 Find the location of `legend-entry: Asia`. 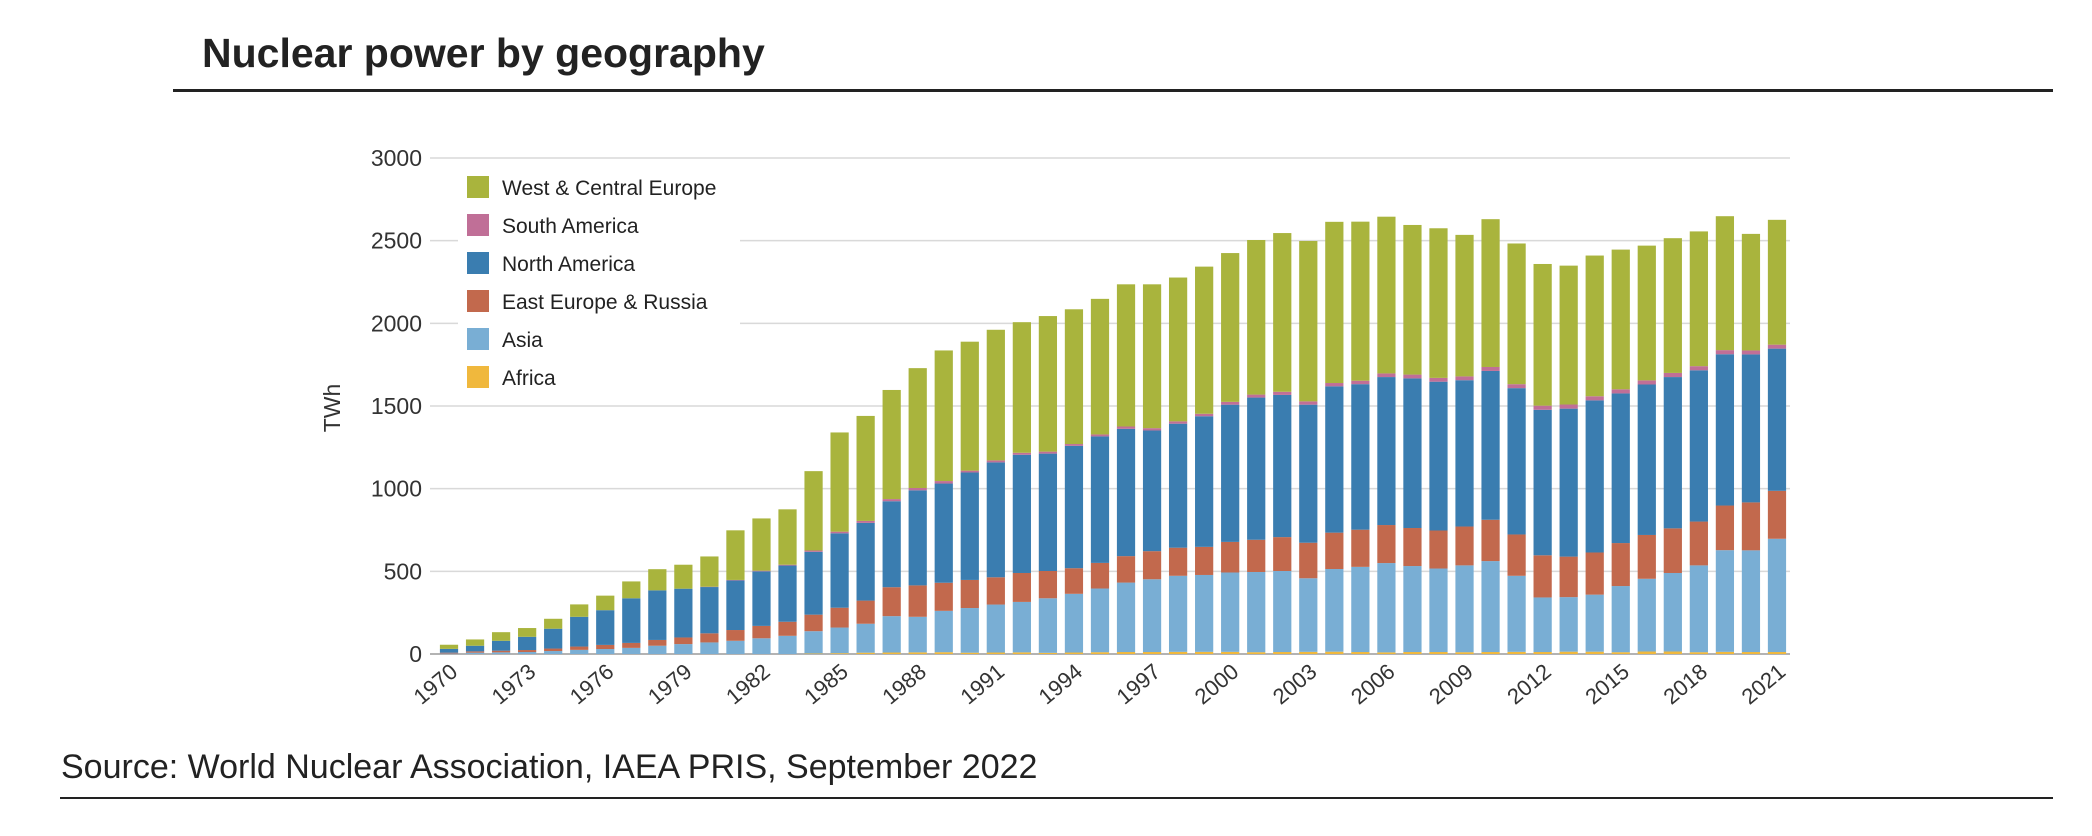

legend-entry: Asia is located at coordinates (522, 340).